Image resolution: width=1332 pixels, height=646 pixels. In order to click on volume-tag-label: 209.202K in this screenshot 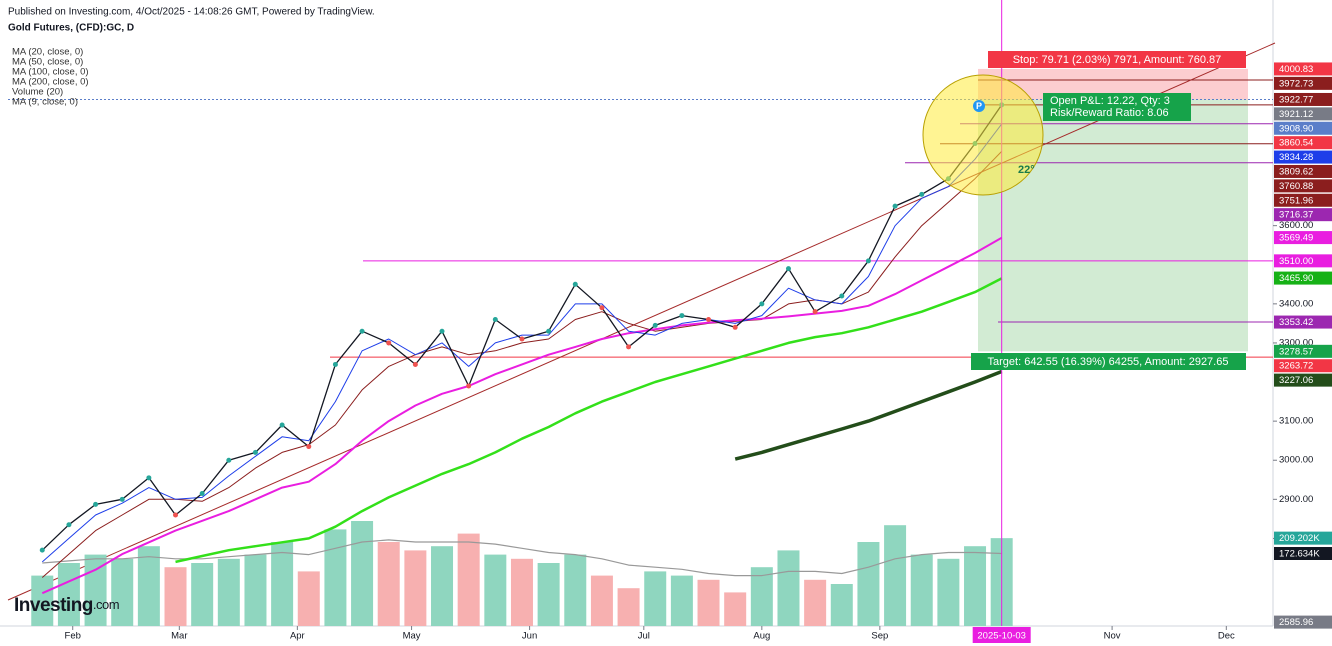, I will do `click(1299, 538)`.